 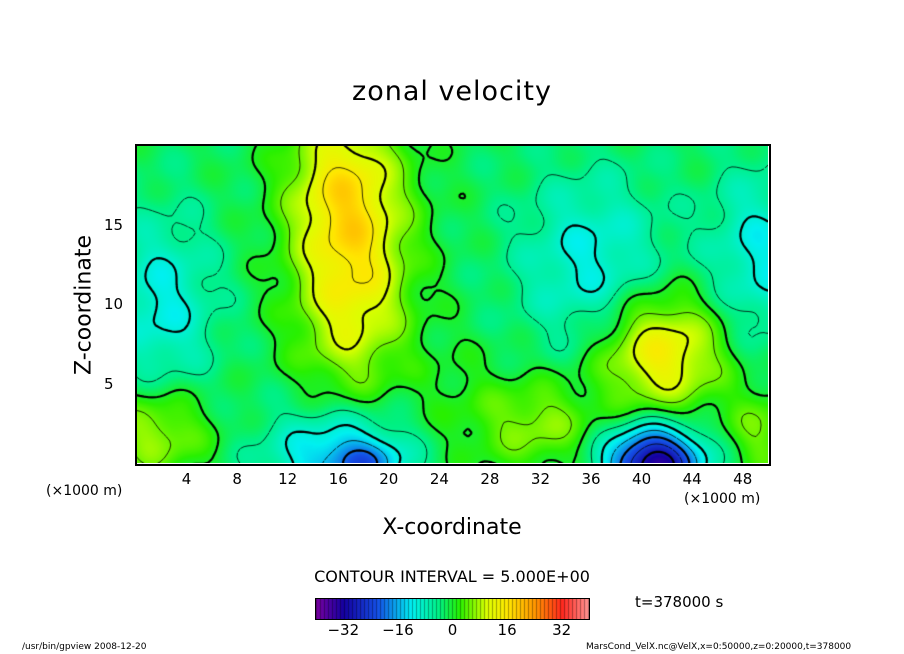 I want to click on x-tick-label: 20, so click(x=389, y=479).